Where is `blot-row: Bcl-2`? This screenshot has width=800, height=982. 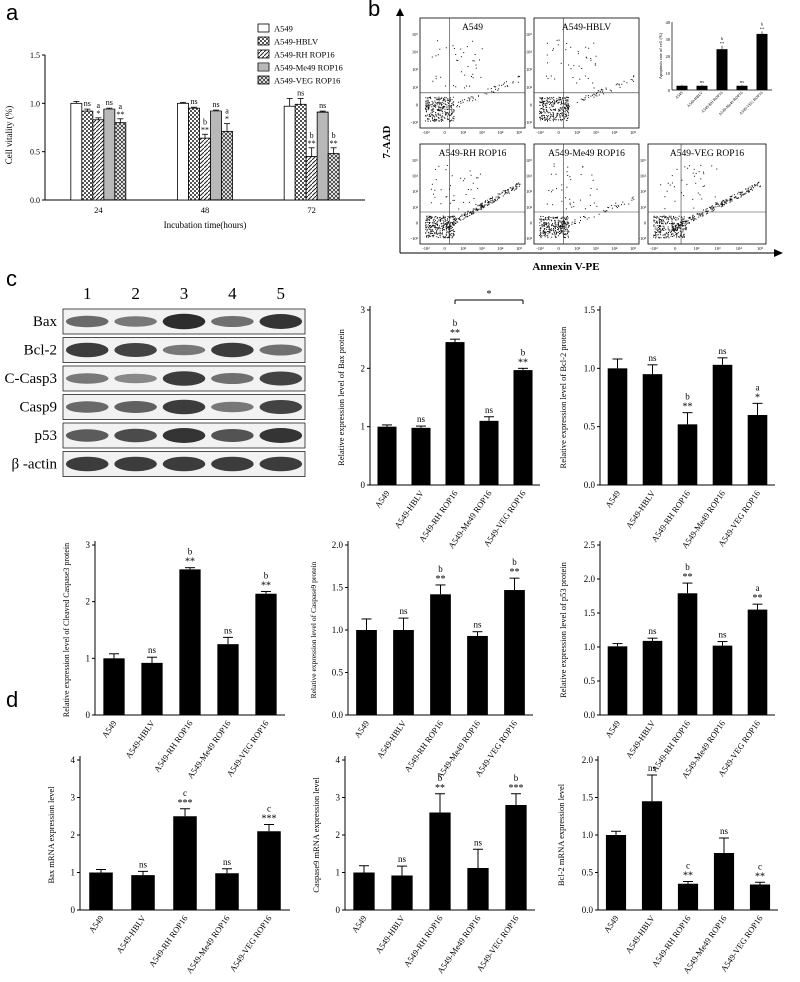 blot-row: Bcl-2 is located at coordinates (165, 350).